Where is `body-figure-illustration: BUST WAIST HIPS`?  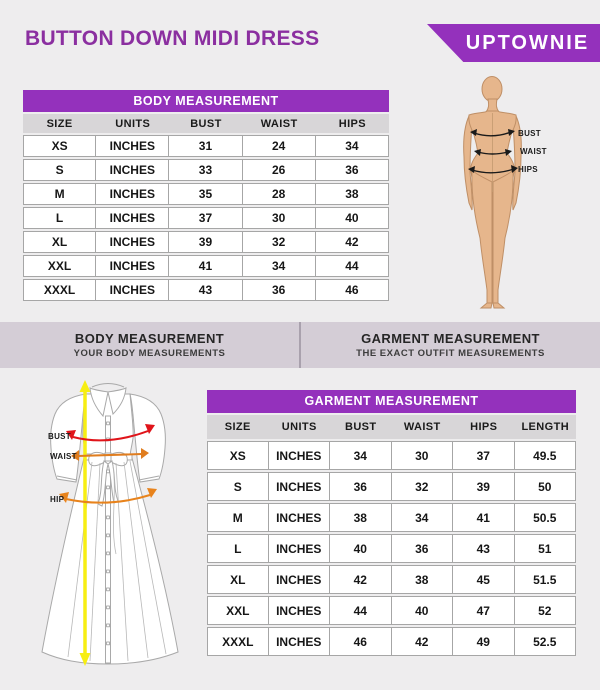 body-figure-illustration: BUST WAIST HIPS is located at coordinates (505, 192).